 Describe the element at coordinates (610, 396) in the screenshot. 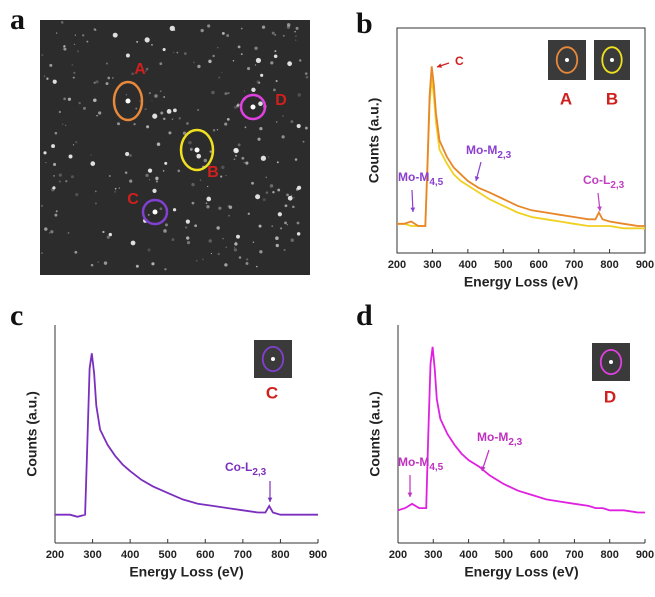

I see `inset-label: D` at that location.